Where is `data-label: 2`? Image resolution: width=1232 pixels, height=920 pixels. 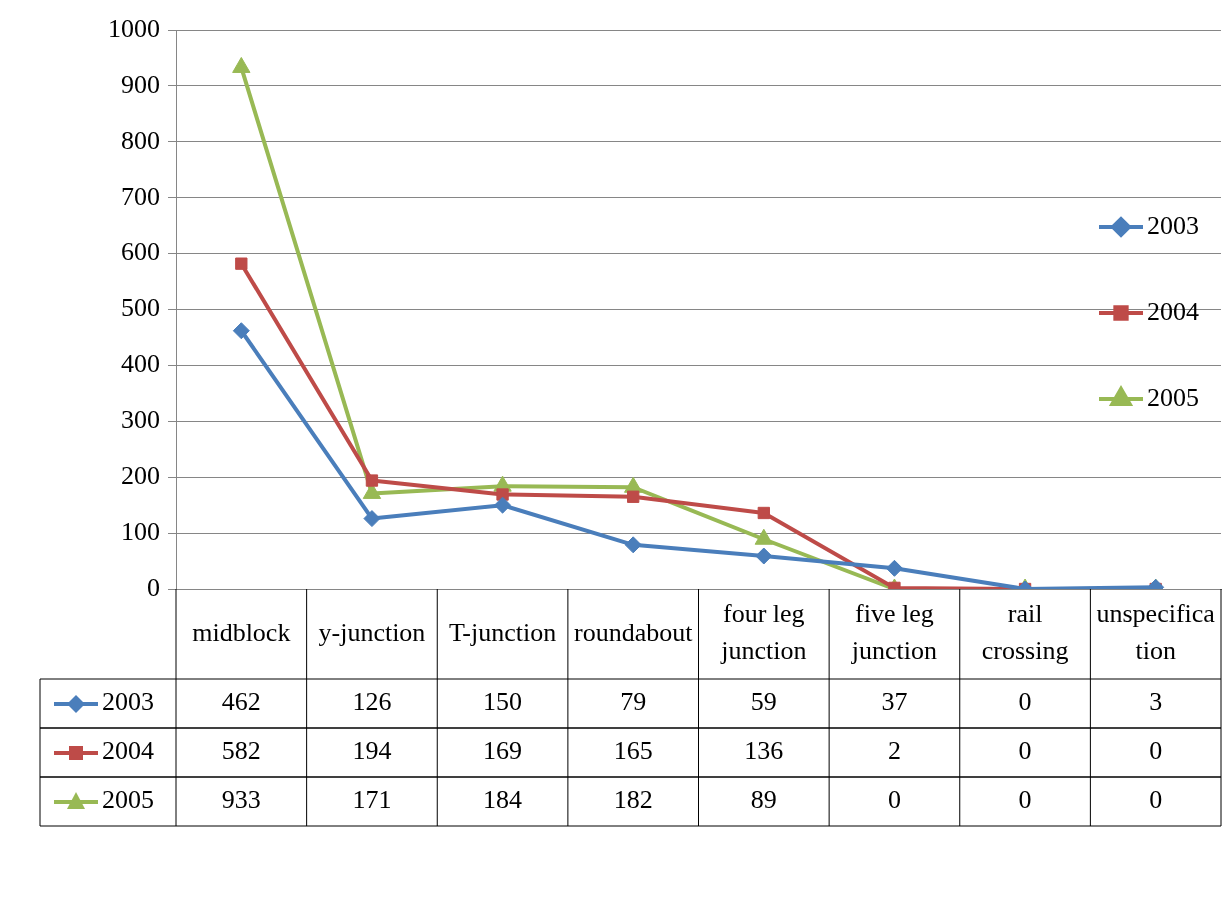 data-label: 2 is located at coordinates (894, 751).